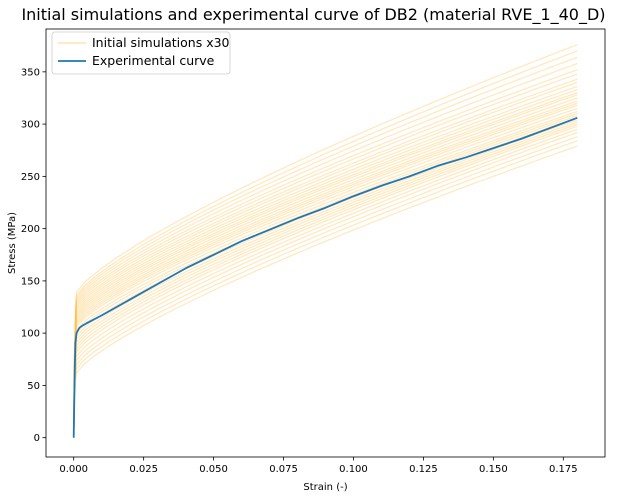  What do you see at coordinates (73, 469) in the screenshot?
I see `x-tick-label: 0.000` at bounding box center [73, 469].